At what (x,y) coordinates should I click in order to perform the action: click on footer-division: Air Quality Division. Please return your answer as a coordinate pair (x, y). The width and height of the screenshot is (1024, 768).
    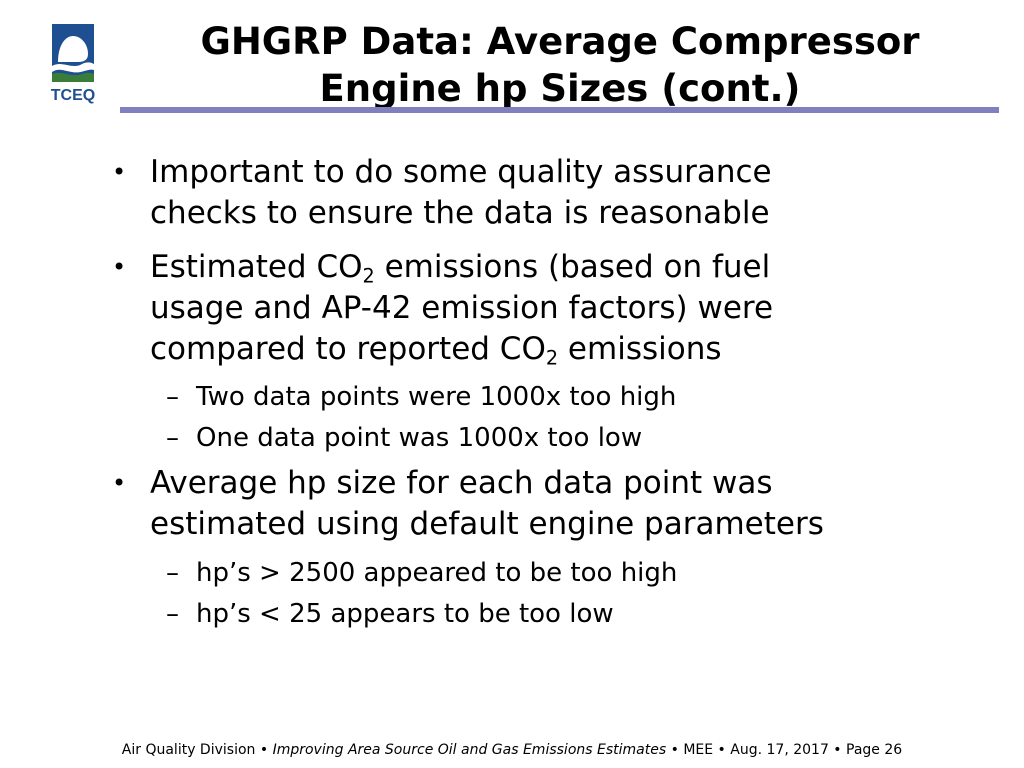
    Looking at the image, I should click on (188, 750).